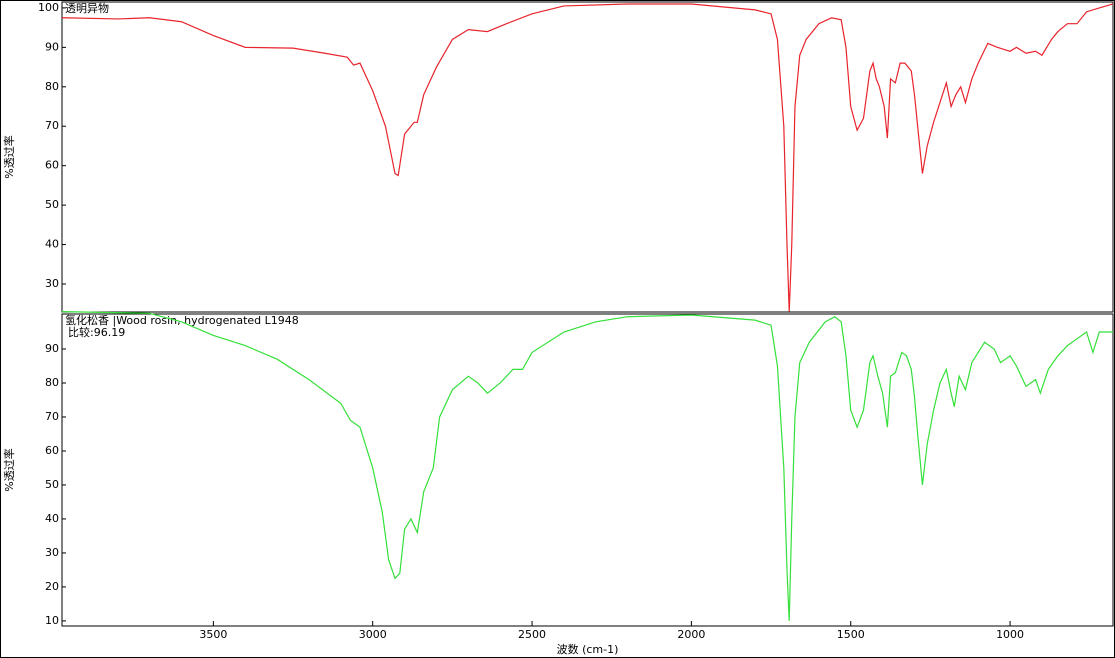 This screenshot has height=658, width=1115. Describe the element at coordinates (373, 634) in the screenshot. I see `x-tick-label: 3000` at that location.